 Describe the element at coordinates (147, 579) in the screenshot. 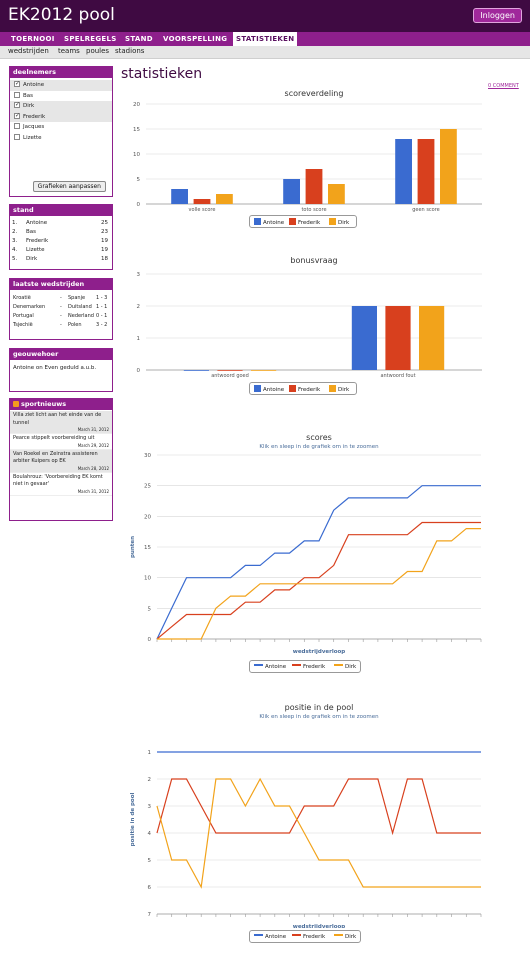

I see `y-tick-label: 10` at that location.